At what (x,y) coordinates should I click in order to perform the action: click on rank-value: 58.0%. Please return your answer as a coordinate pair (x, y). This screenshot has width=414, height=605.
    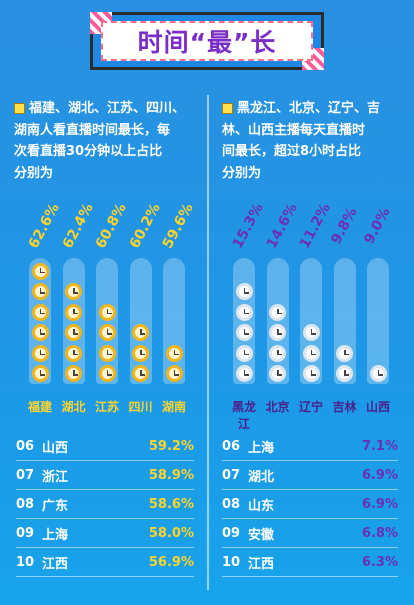
    Looking at the image, I should click on (171, 533).